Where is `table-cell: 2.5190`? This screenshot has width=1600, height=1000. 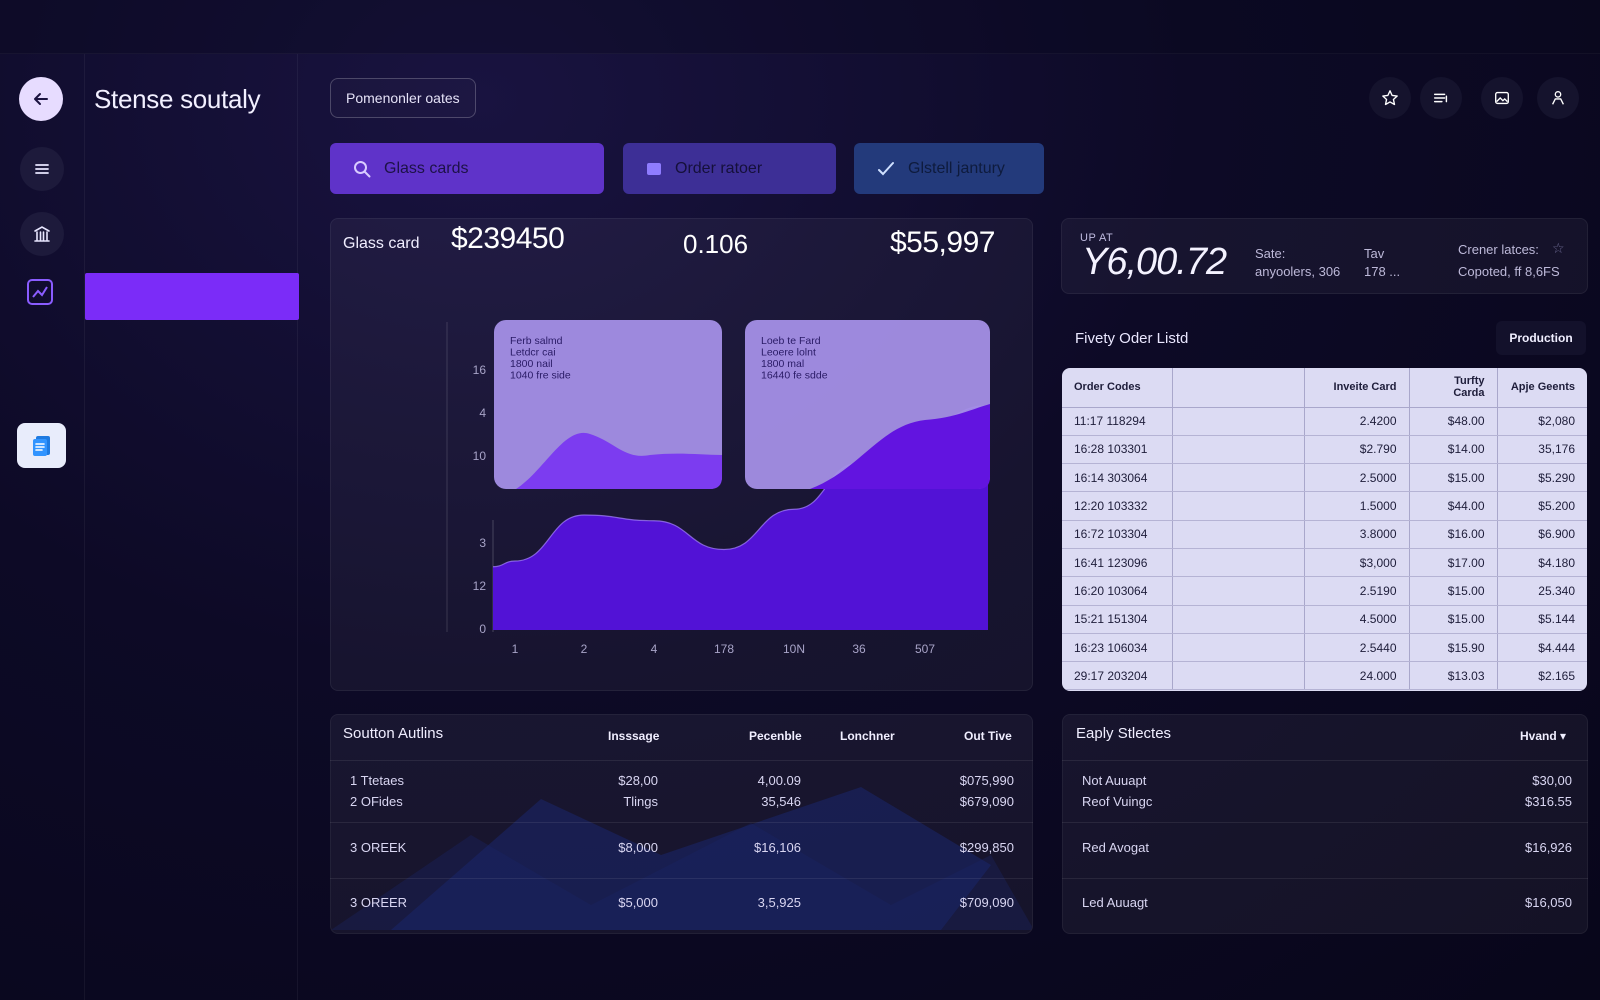 table-cell: 2.5190 is located at coordinates (1357, 591).